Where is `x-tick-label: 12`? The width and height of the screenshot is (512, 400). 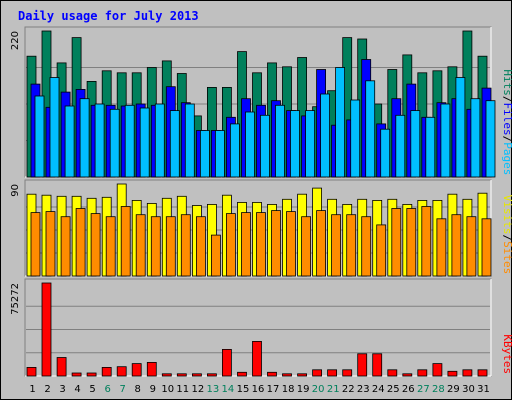
x-tick-label: 12 is located at coordinates (198, 389).